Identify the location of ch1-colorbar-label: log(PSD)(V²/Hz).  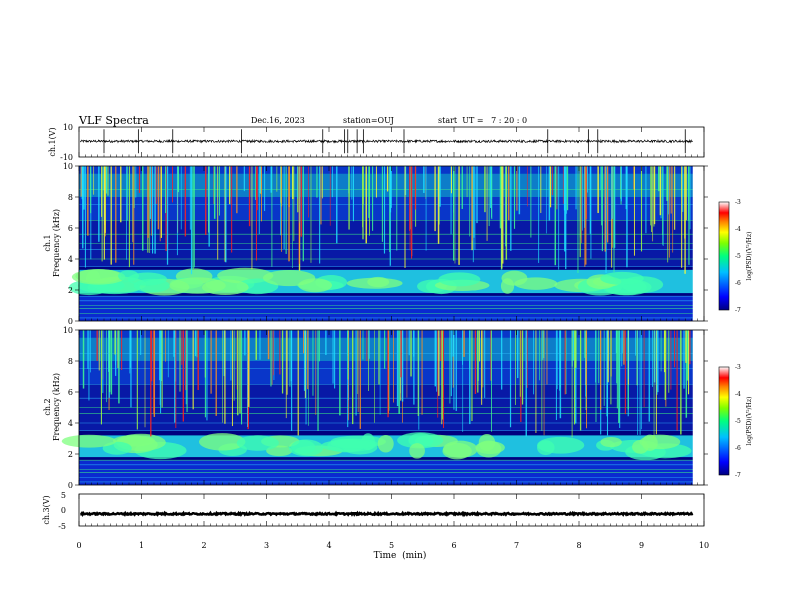
(749, 256).